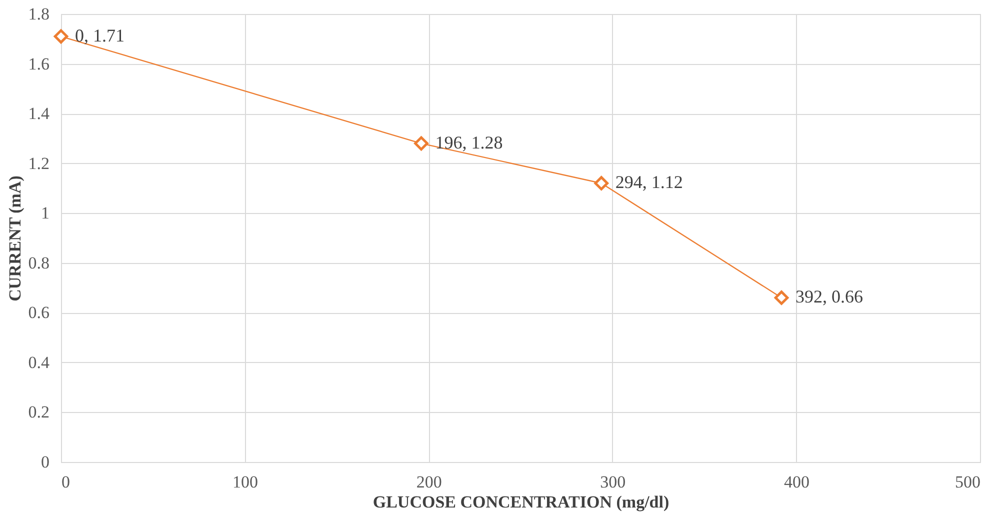  Describe the element at coordinates (521, 502) in the screenshot. I see `x-axis-title: GLUCOSE CONCENTRATION (mg/dl)` at that location.